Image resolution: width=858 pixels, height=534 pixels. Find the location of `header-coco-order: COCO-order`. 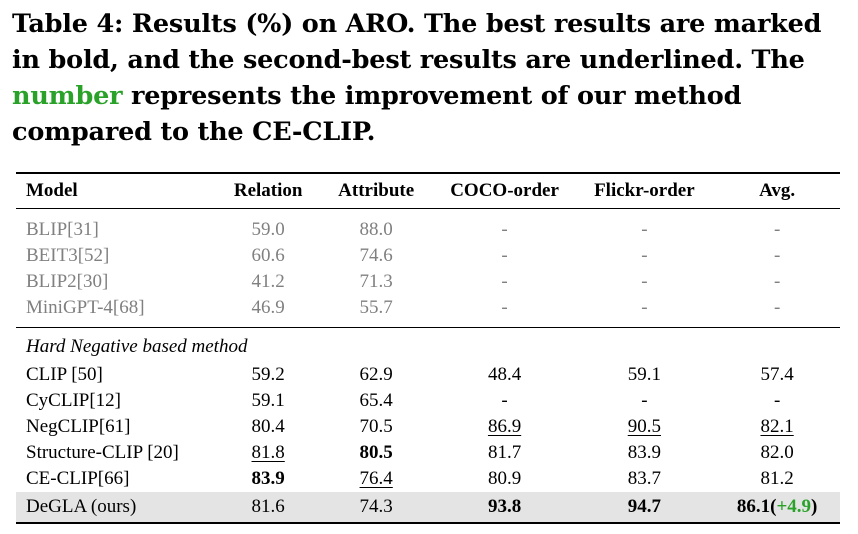

header-coco-order: COCO-order is located at coordinates (504, 191).